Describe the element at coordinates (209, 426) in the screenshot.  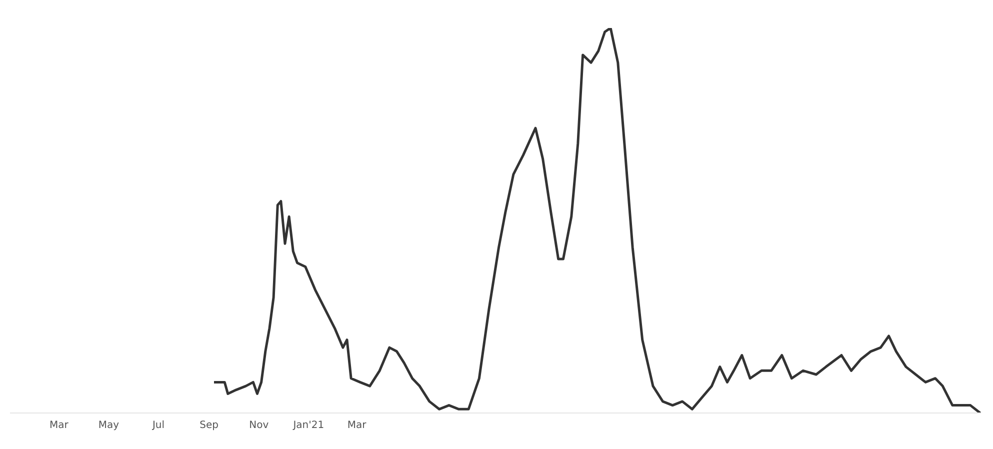
I see `x-tick-label: Sep` at that location.